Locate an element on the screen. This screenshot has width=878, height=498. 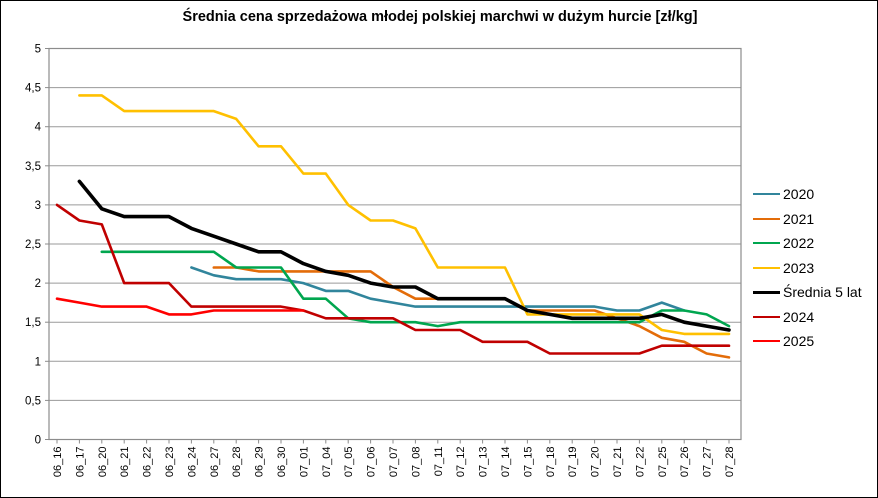
x-axis-label: 06_27 is located at coordinates (215, 462).